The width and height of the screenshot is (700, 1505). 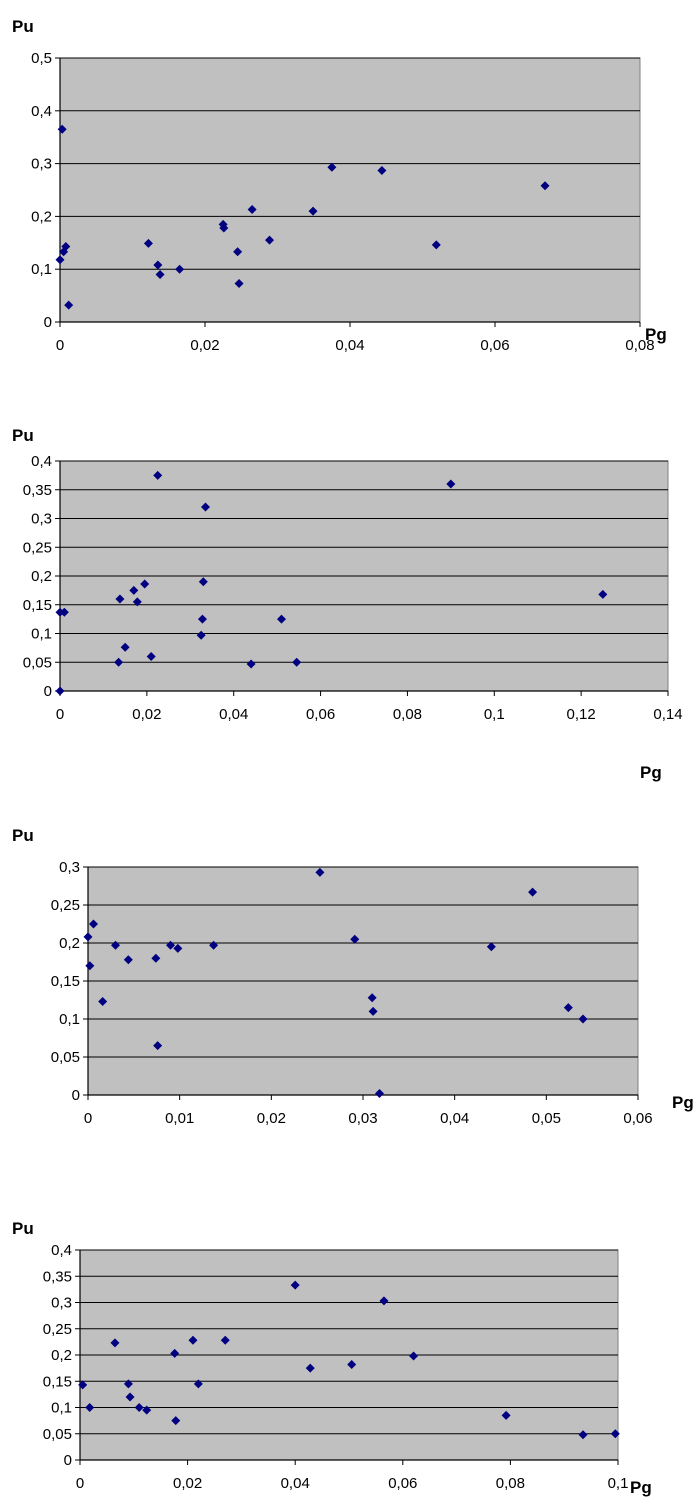 I want to click on y-tick-label: 0,05, so click(x=65, y=1057).